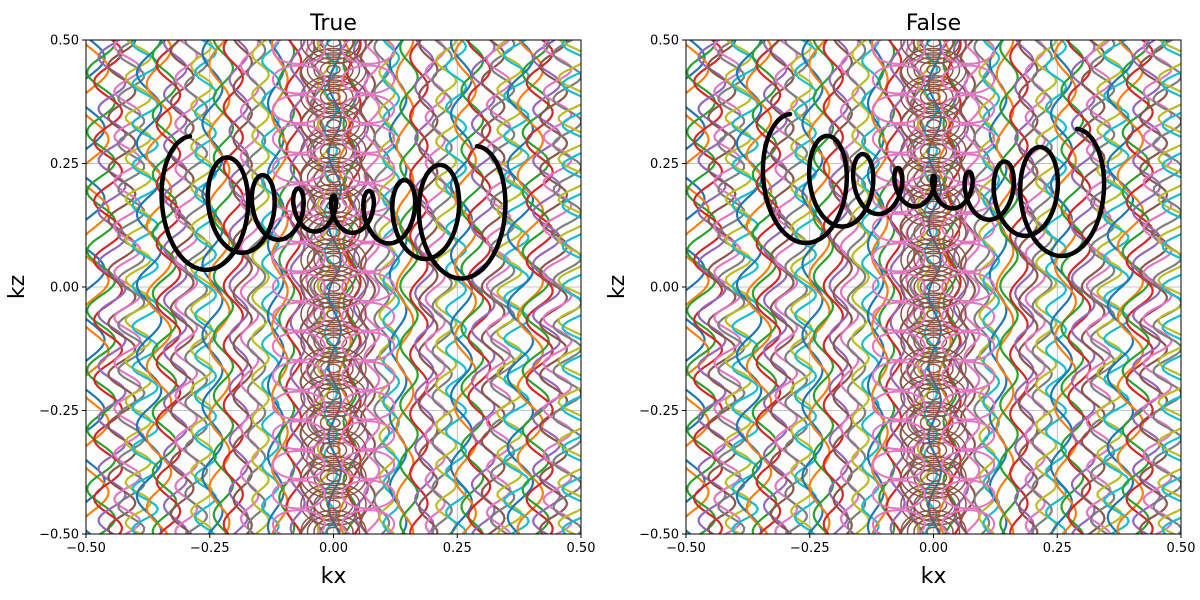 The width and height of the screenshot is (1200, 600). I want to click on right-ytick-label-0: −0.50, so click(659, 535).